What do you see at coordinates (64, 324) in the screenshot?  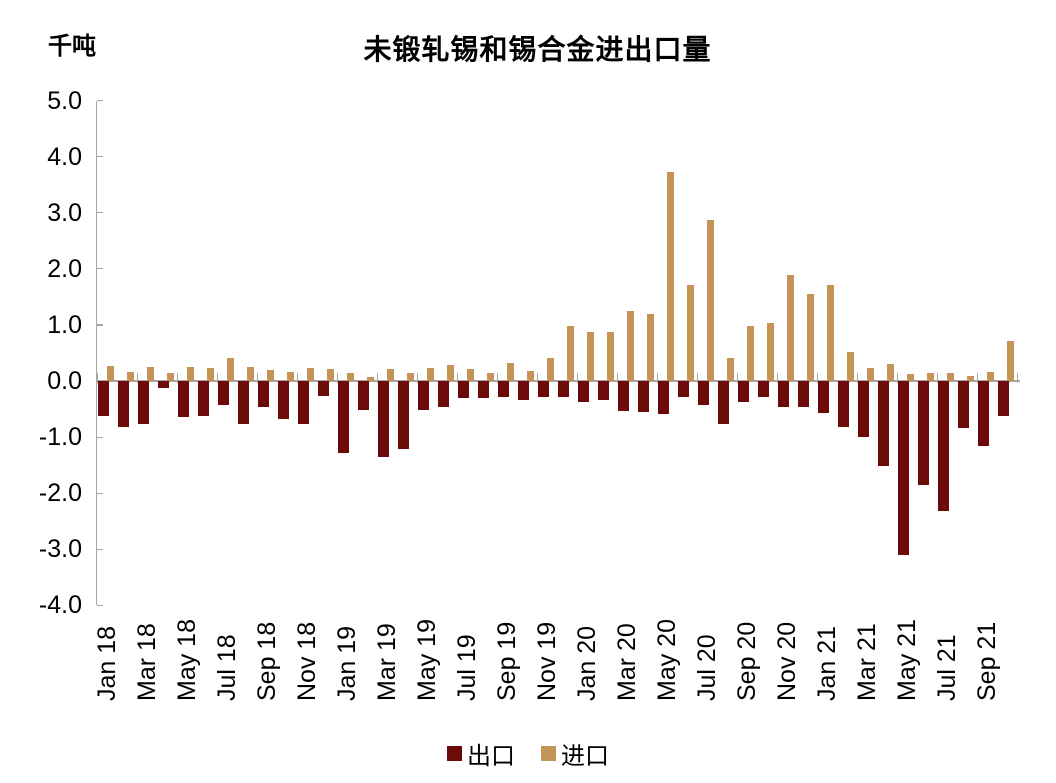 I see `y-tick-label: 1.0` at bounding box center [64, 324].